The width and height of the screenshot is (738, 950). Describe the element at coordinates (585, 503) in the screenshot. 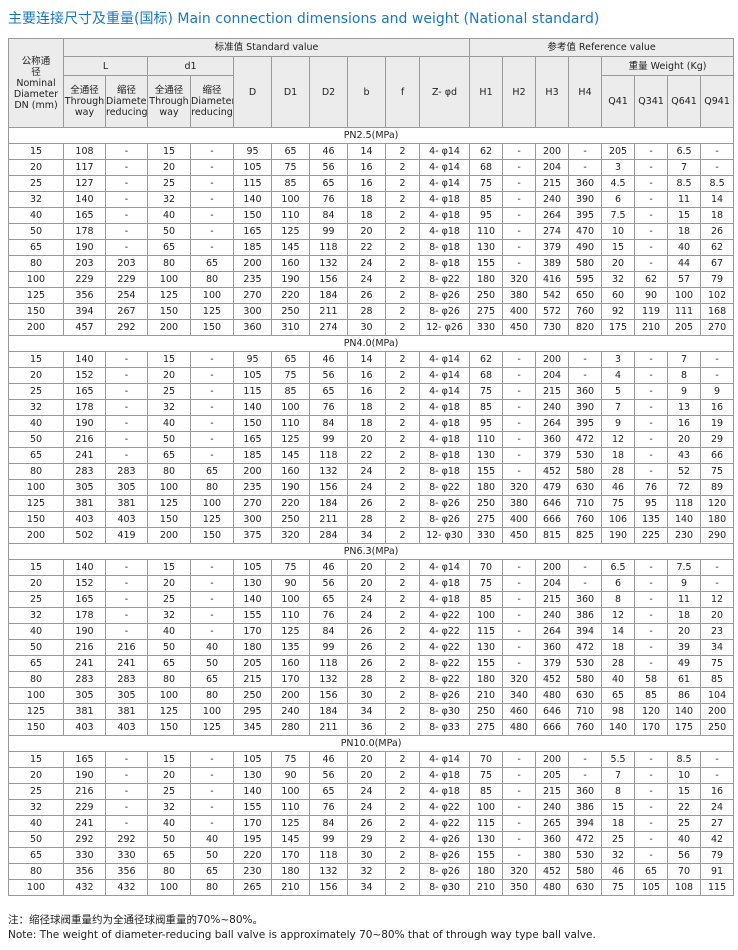

I see `cell: 710` at that location.